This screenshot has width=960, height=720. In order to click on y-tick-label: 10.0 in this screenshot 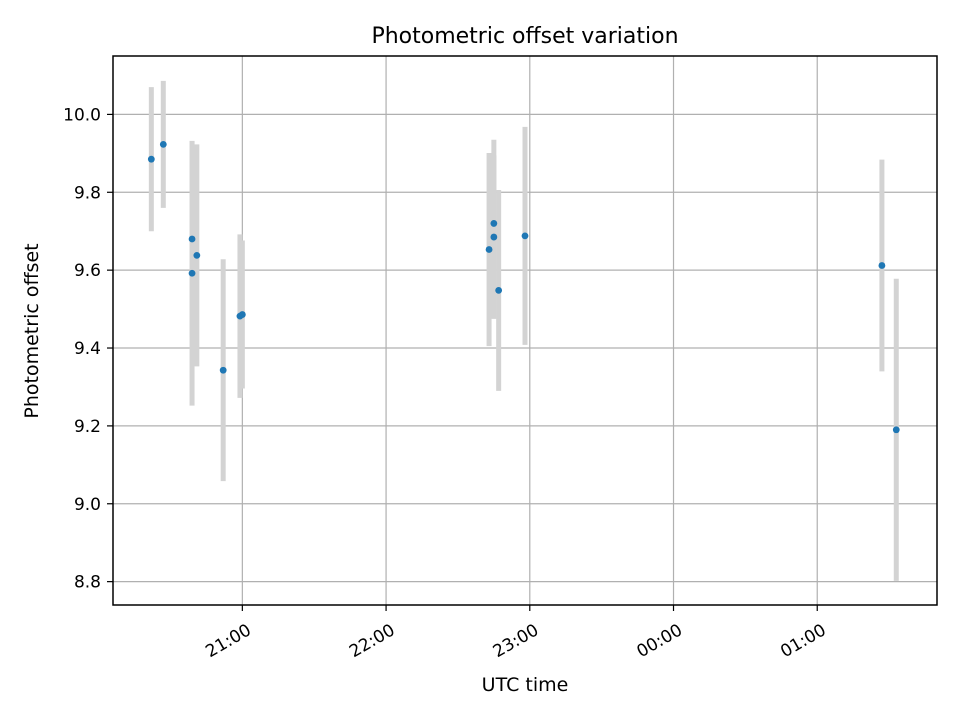, I will do `click(82, 115)`.